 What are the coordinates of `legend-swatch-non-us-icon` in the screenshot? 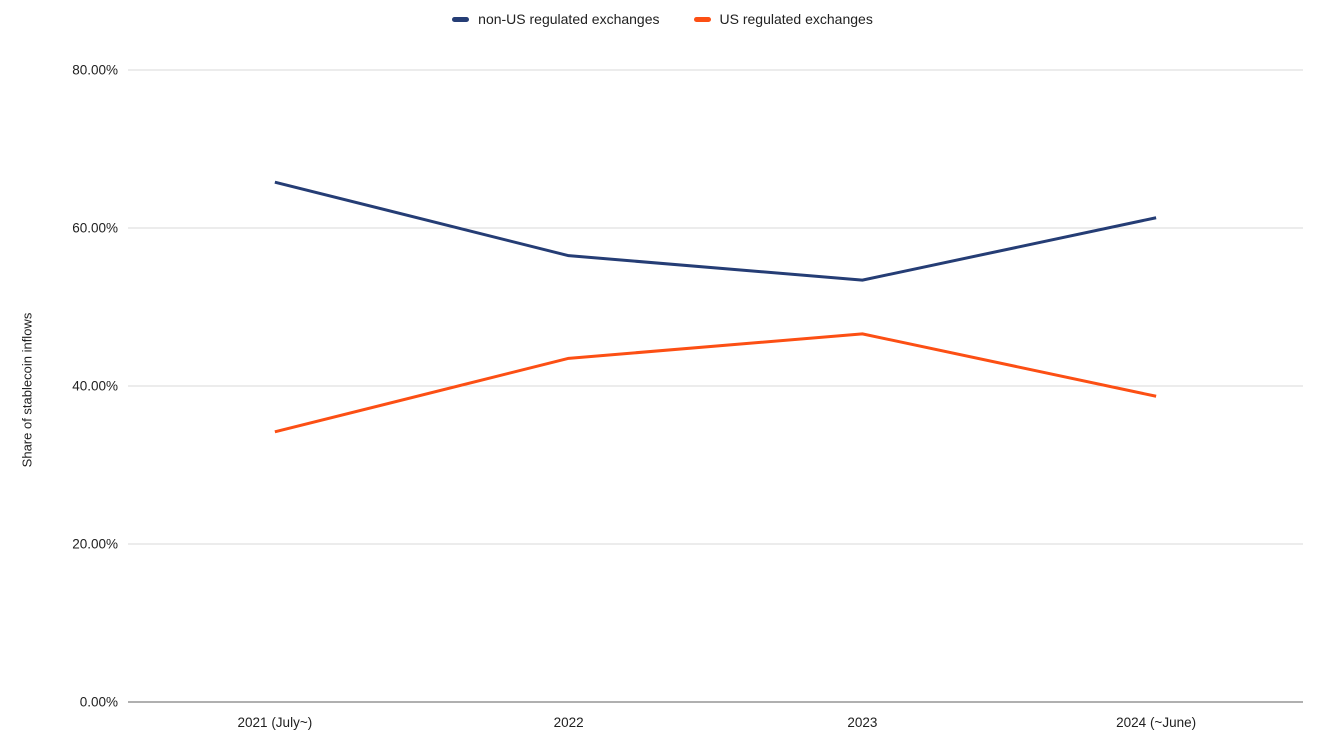 It's located at (461, 19).